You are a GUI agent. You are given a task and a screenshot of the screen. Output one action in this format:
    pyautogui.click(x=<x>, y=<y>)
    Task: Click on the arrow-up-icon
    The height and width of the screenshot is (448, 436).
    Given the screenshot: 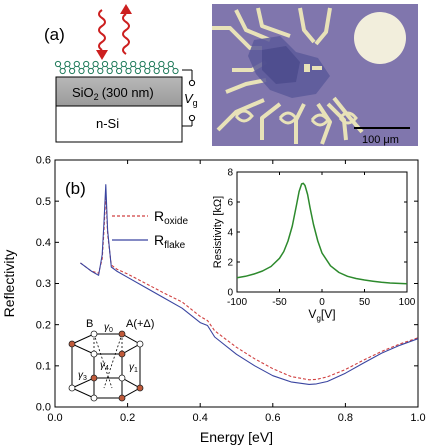 What is the action you would take?
    pyautogui.click(x=126, y=9)
    